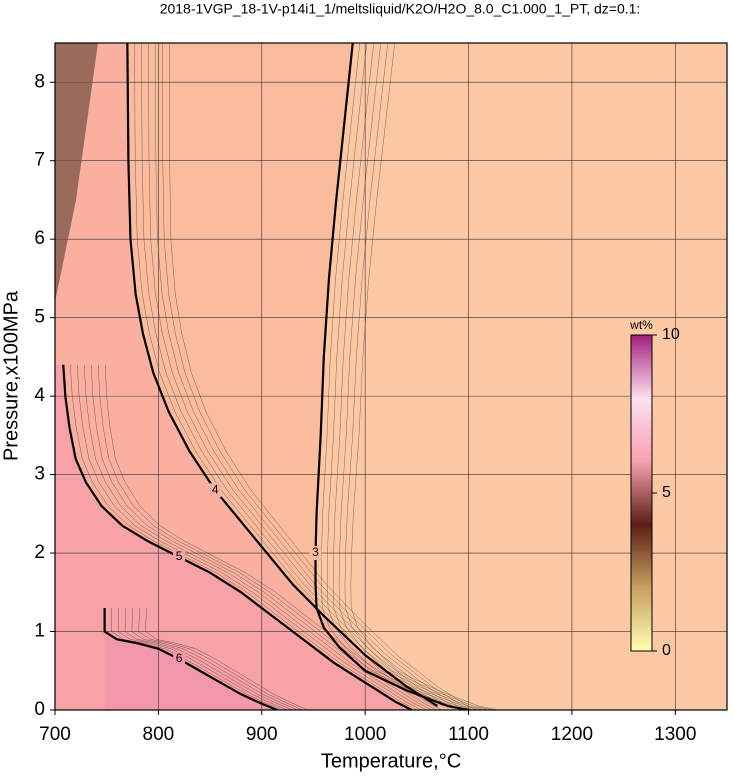  Describe the element at coordinates (76, 172) in the screenshot. I see `dense-contours` at that location.